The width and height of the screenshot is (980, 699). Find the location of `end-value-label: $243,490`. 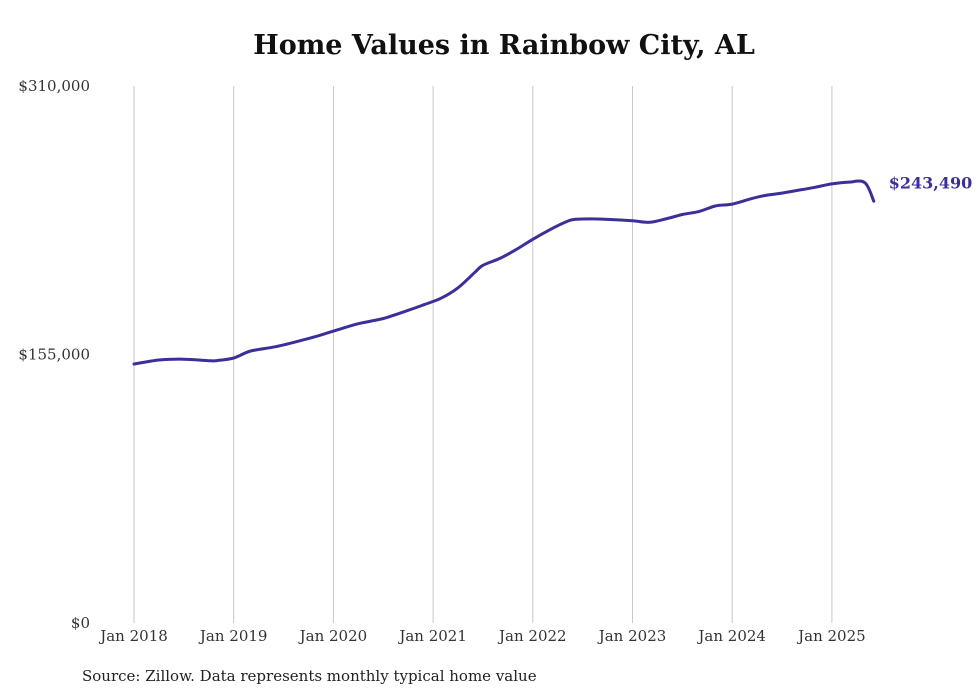

end-value-label: $243,490 is located at coordinates (931, 183).